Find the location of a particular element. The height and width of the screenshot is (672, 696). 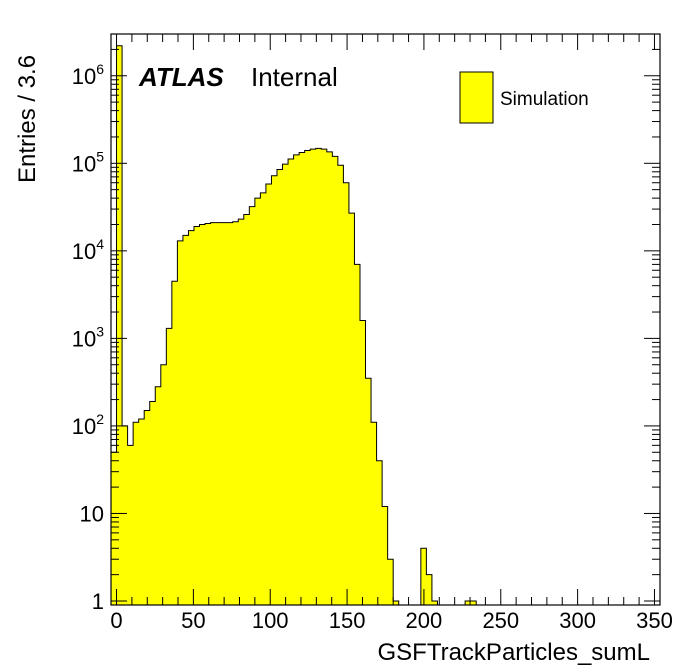

x-tick-label: 50 is located at coordinates (193, 620).